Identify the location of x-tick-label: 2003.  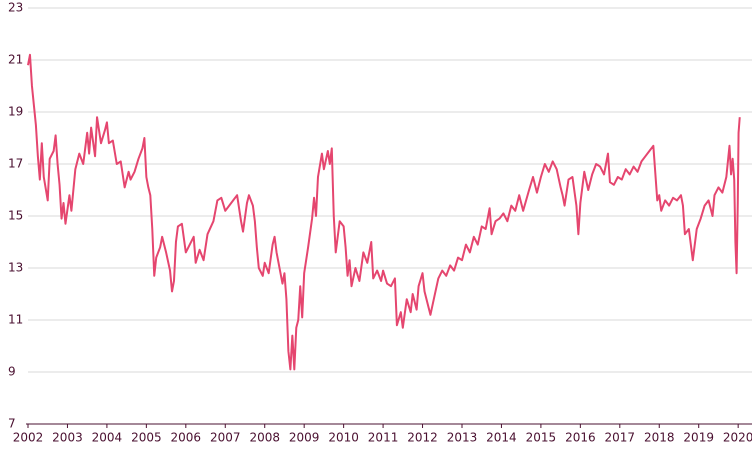
(67, 438).